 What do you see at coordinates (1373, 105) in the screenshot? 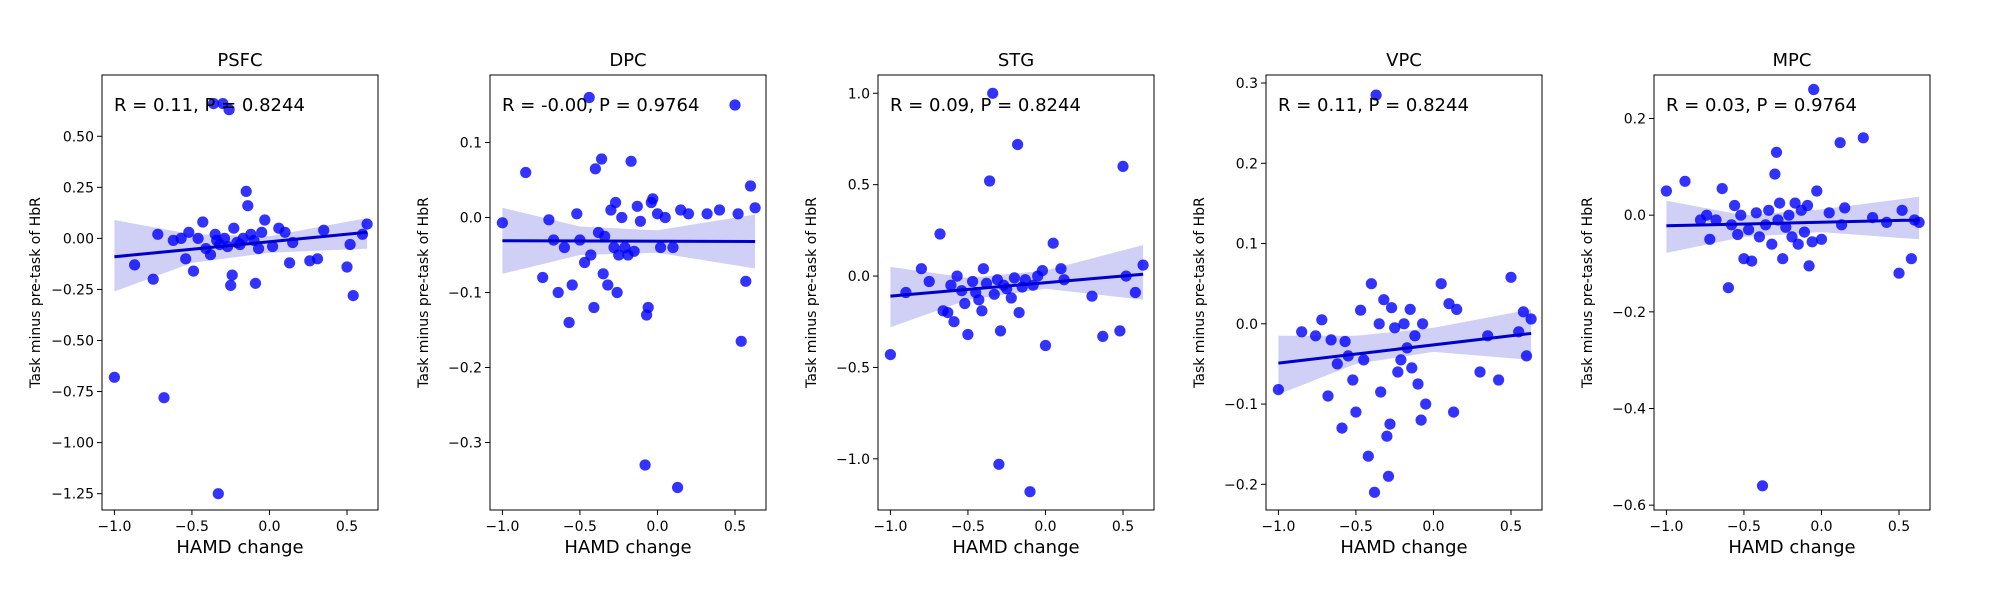
I see `stats-annotation: R = 0.11, P = 0.8244` at bounding box center [1373, 105].